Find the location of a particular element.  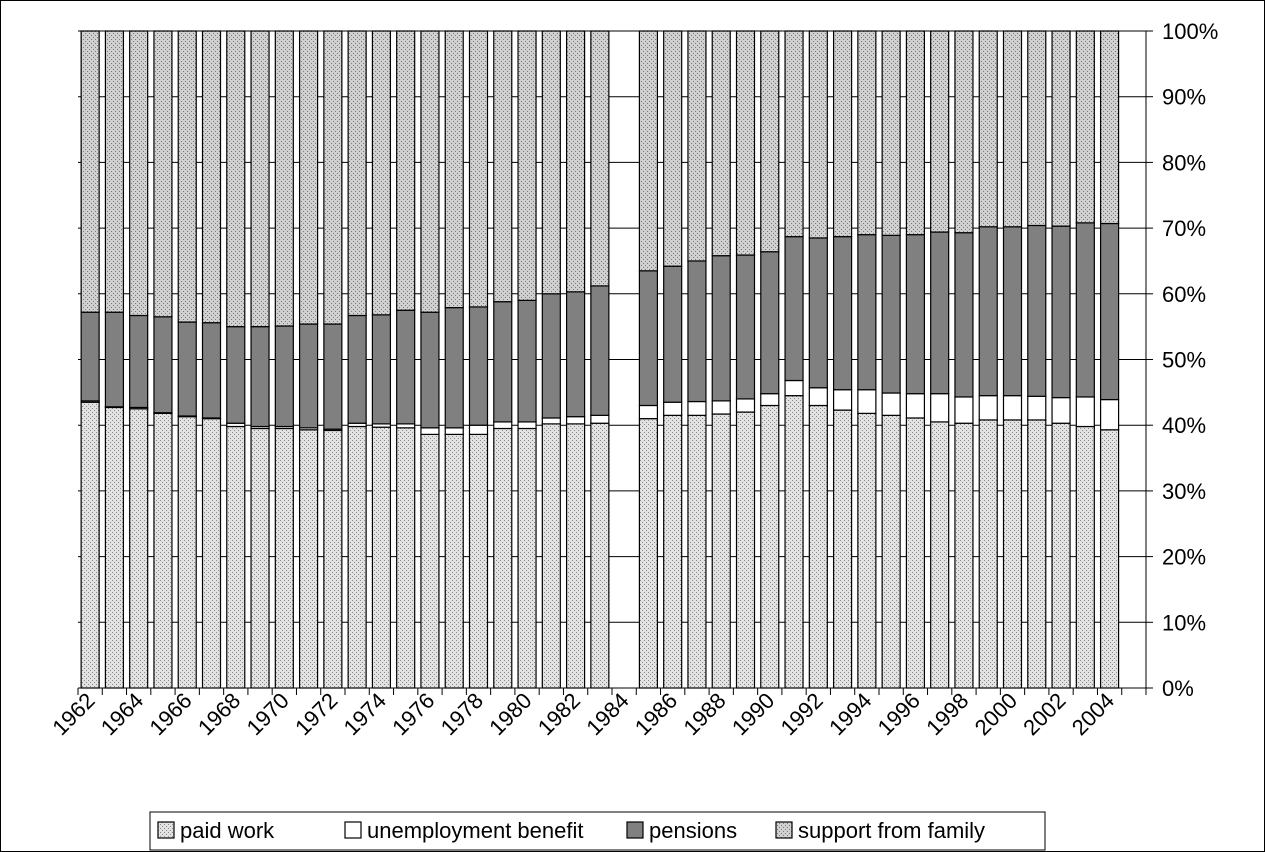

bar-segment-support-from-family-1995 is located at coordinates (891, 133).